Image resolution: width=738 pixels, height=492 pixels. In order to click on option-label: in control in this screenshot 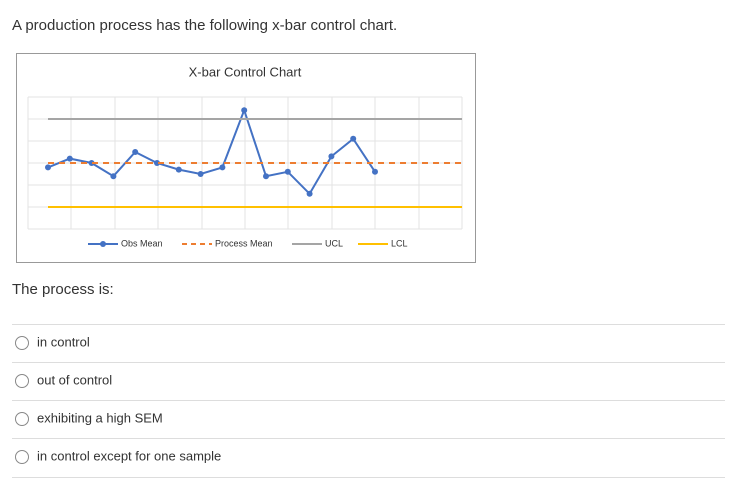, I will do `click(63, 341)`.